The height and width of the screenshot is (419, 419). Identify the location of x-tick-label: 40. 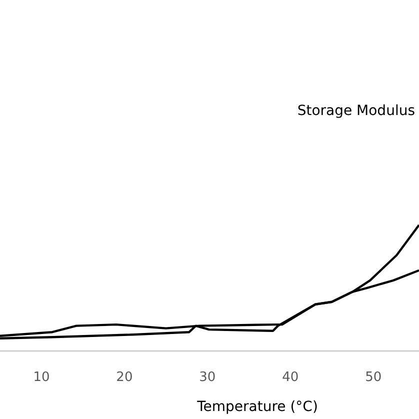
(290, 377).